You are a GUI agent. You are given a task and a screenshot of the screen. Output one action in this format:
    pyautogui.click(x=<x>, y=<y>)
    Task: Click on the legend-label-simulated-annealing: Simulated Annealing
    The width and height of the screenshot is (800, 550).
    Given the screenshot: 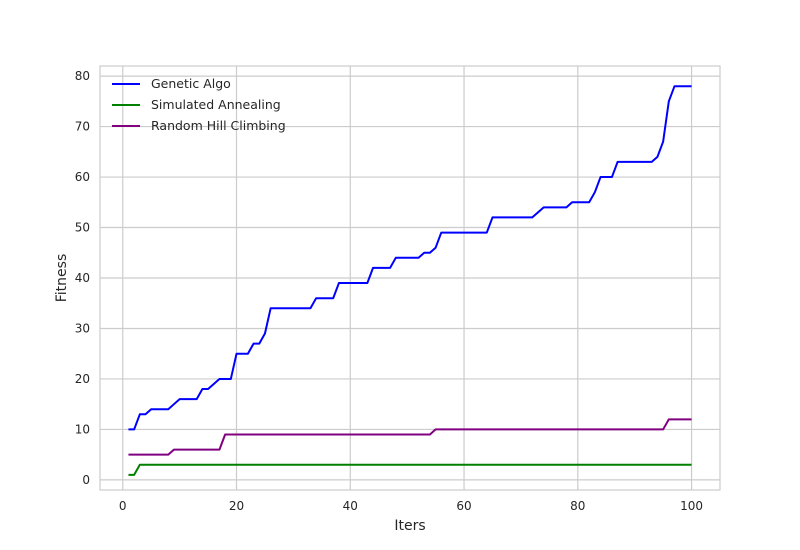 What is the action you would take?
    pyautogui.click(x=216, y=104)
    